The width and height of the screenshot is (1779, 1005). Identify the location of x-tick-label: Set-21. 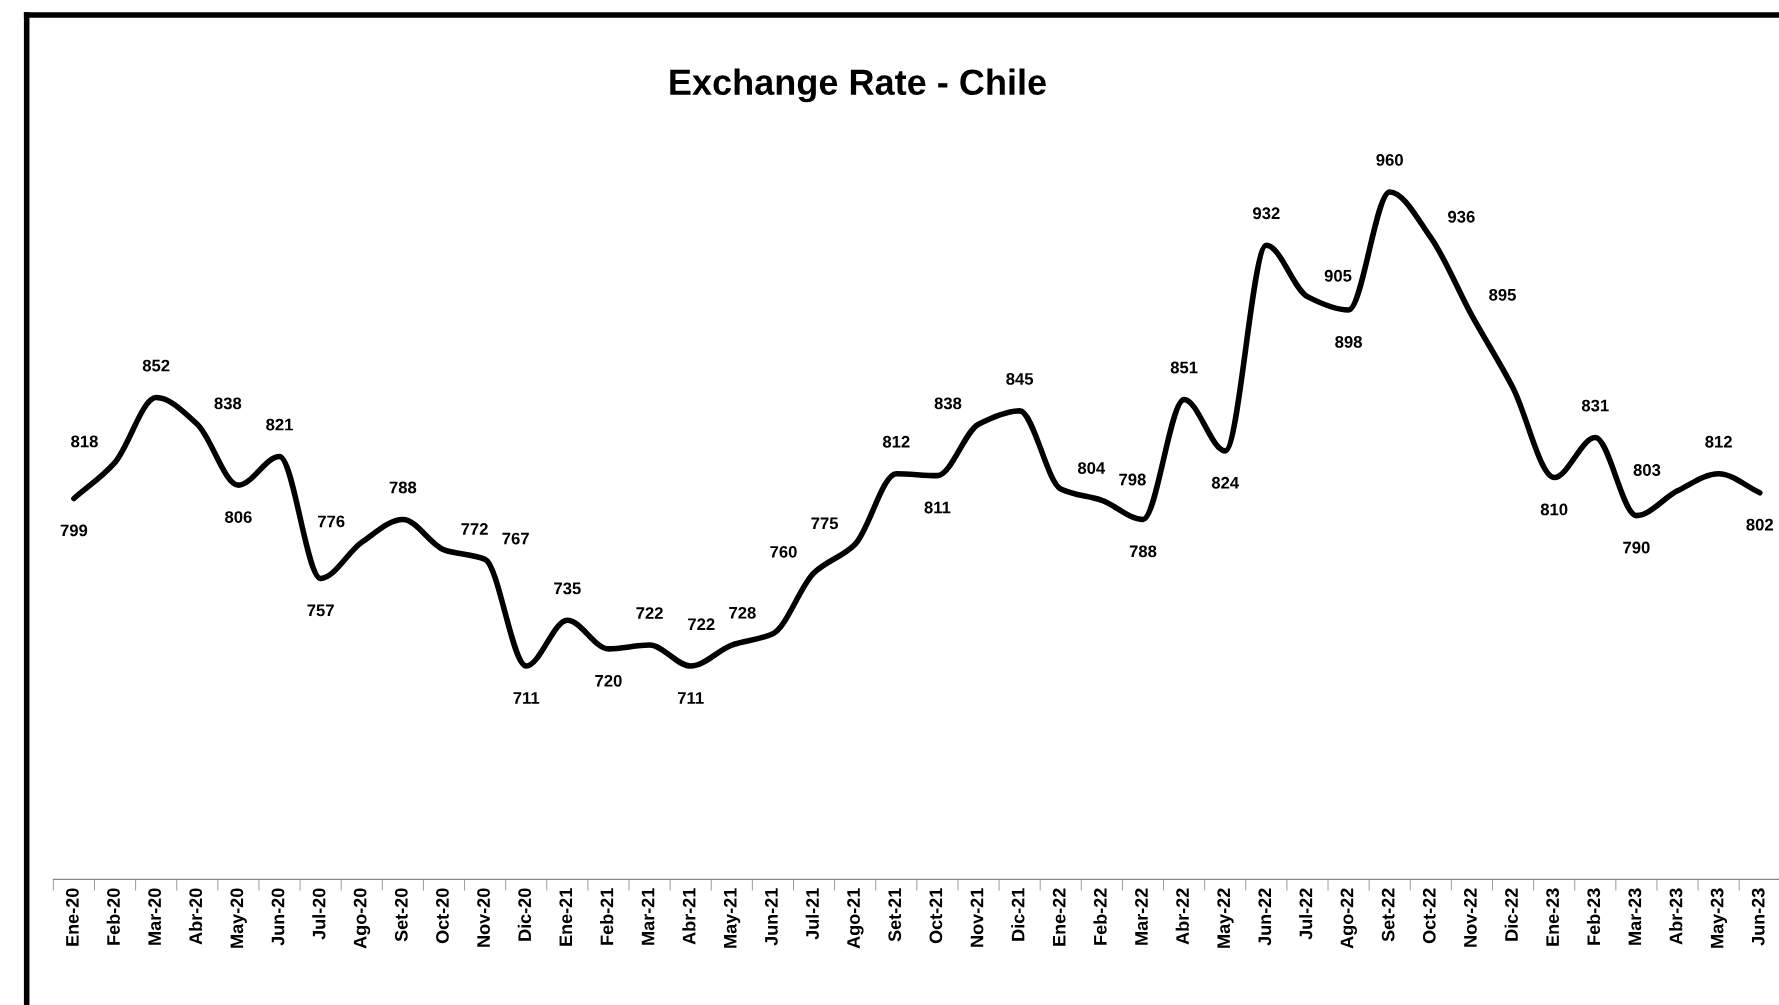
(895, 915).